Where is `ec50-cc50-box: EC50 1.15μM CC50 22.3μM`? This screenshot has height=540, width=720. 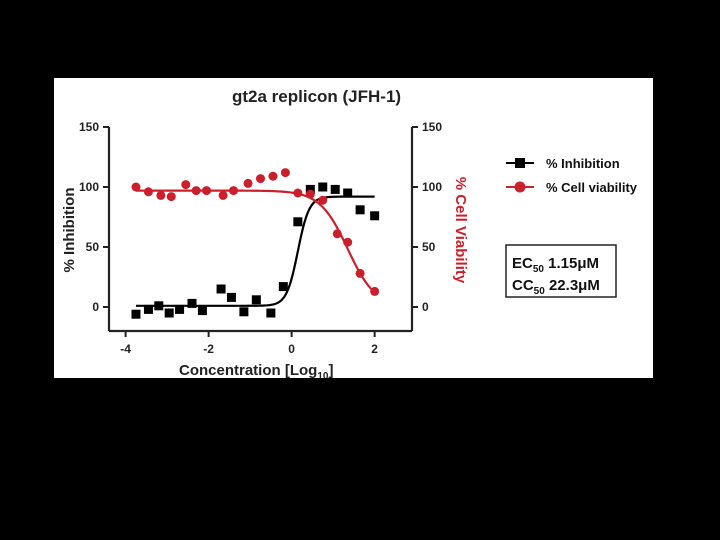
ec50-cc50-box: EC50 1.15μM CC50 22.3μM is located at coordinates (561, 271).